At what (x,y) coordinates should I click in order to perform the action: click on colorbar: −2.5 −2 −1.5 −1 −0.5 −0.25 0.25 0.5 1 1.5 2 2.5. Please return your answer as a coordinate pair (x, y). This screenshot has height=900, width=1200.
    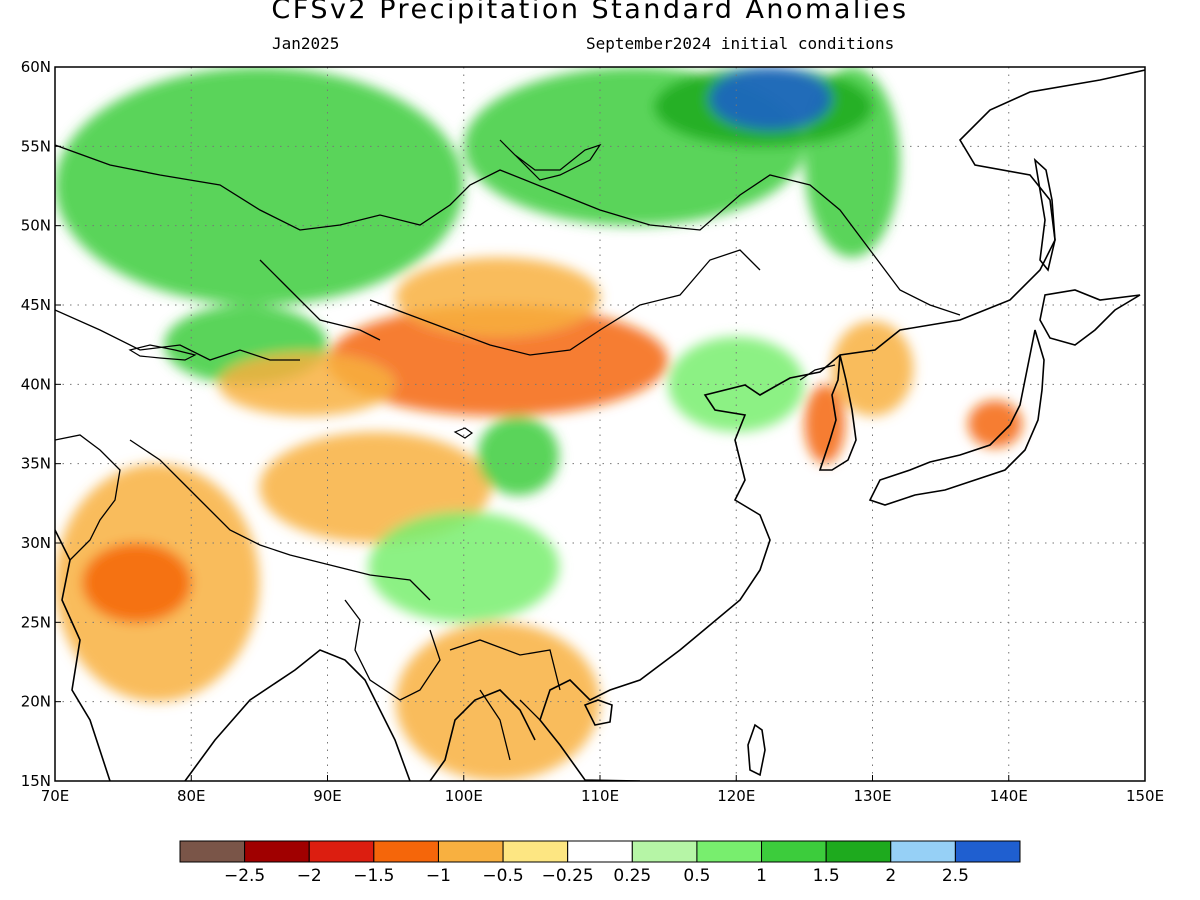
    Looking at the image, I should click on (600, 863).